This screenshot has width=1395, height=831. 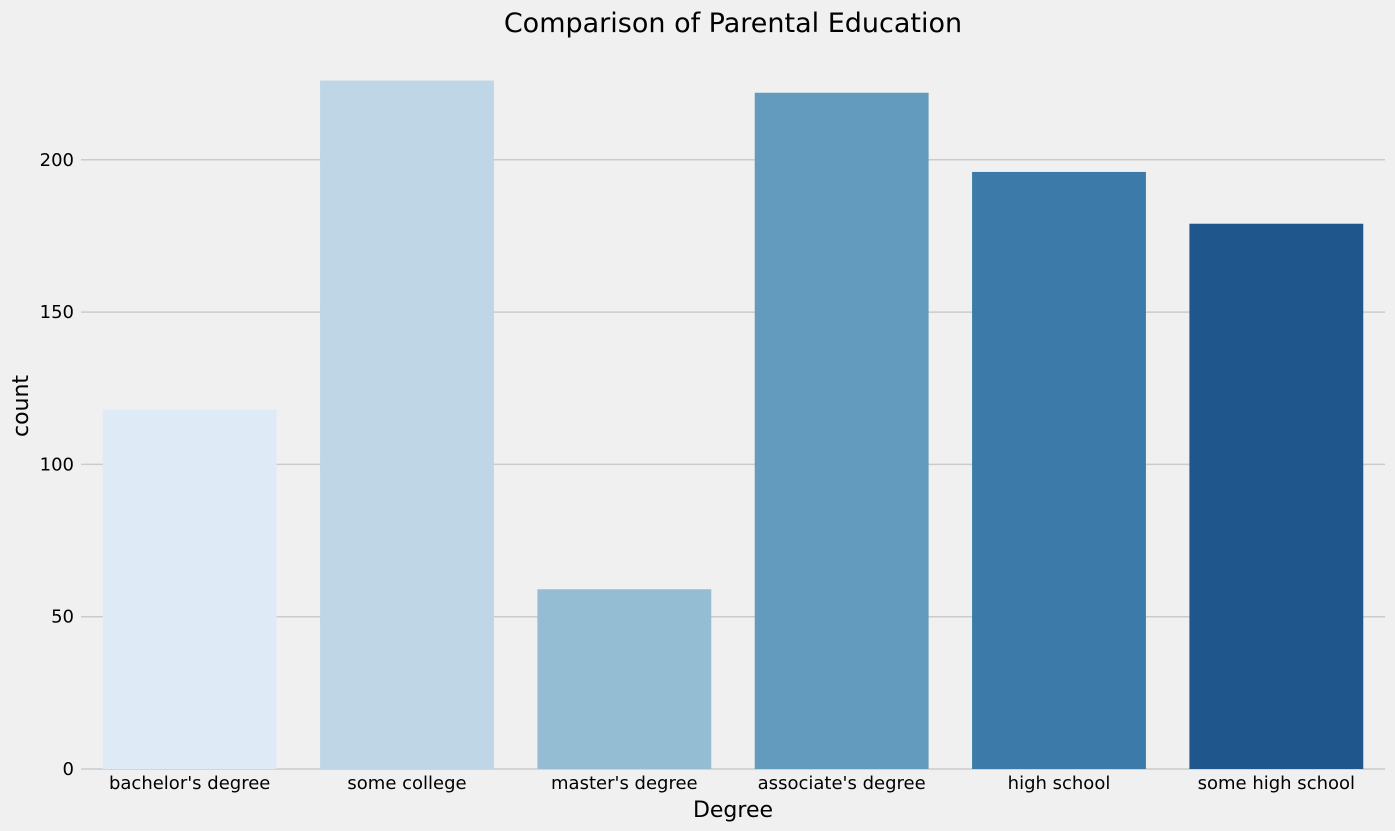 I want to click on y-tick-label: 100, so click(x=57, y=464).